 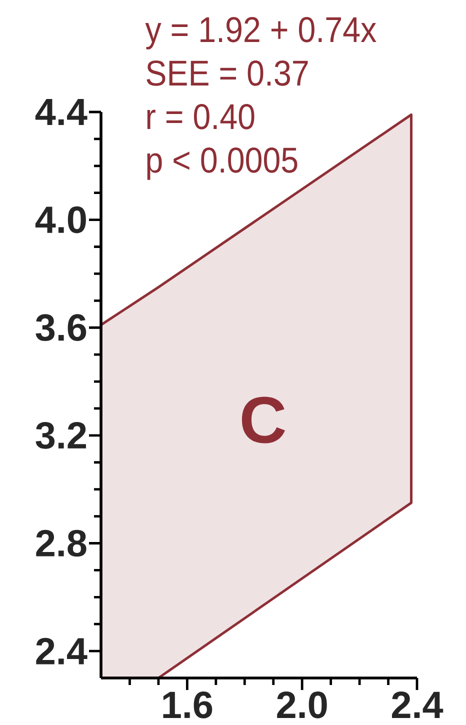 What do you see at coordinates (227, 73) in the screenshot?
I see `text: SEE = 0.37` at bounding box center [227, 73].